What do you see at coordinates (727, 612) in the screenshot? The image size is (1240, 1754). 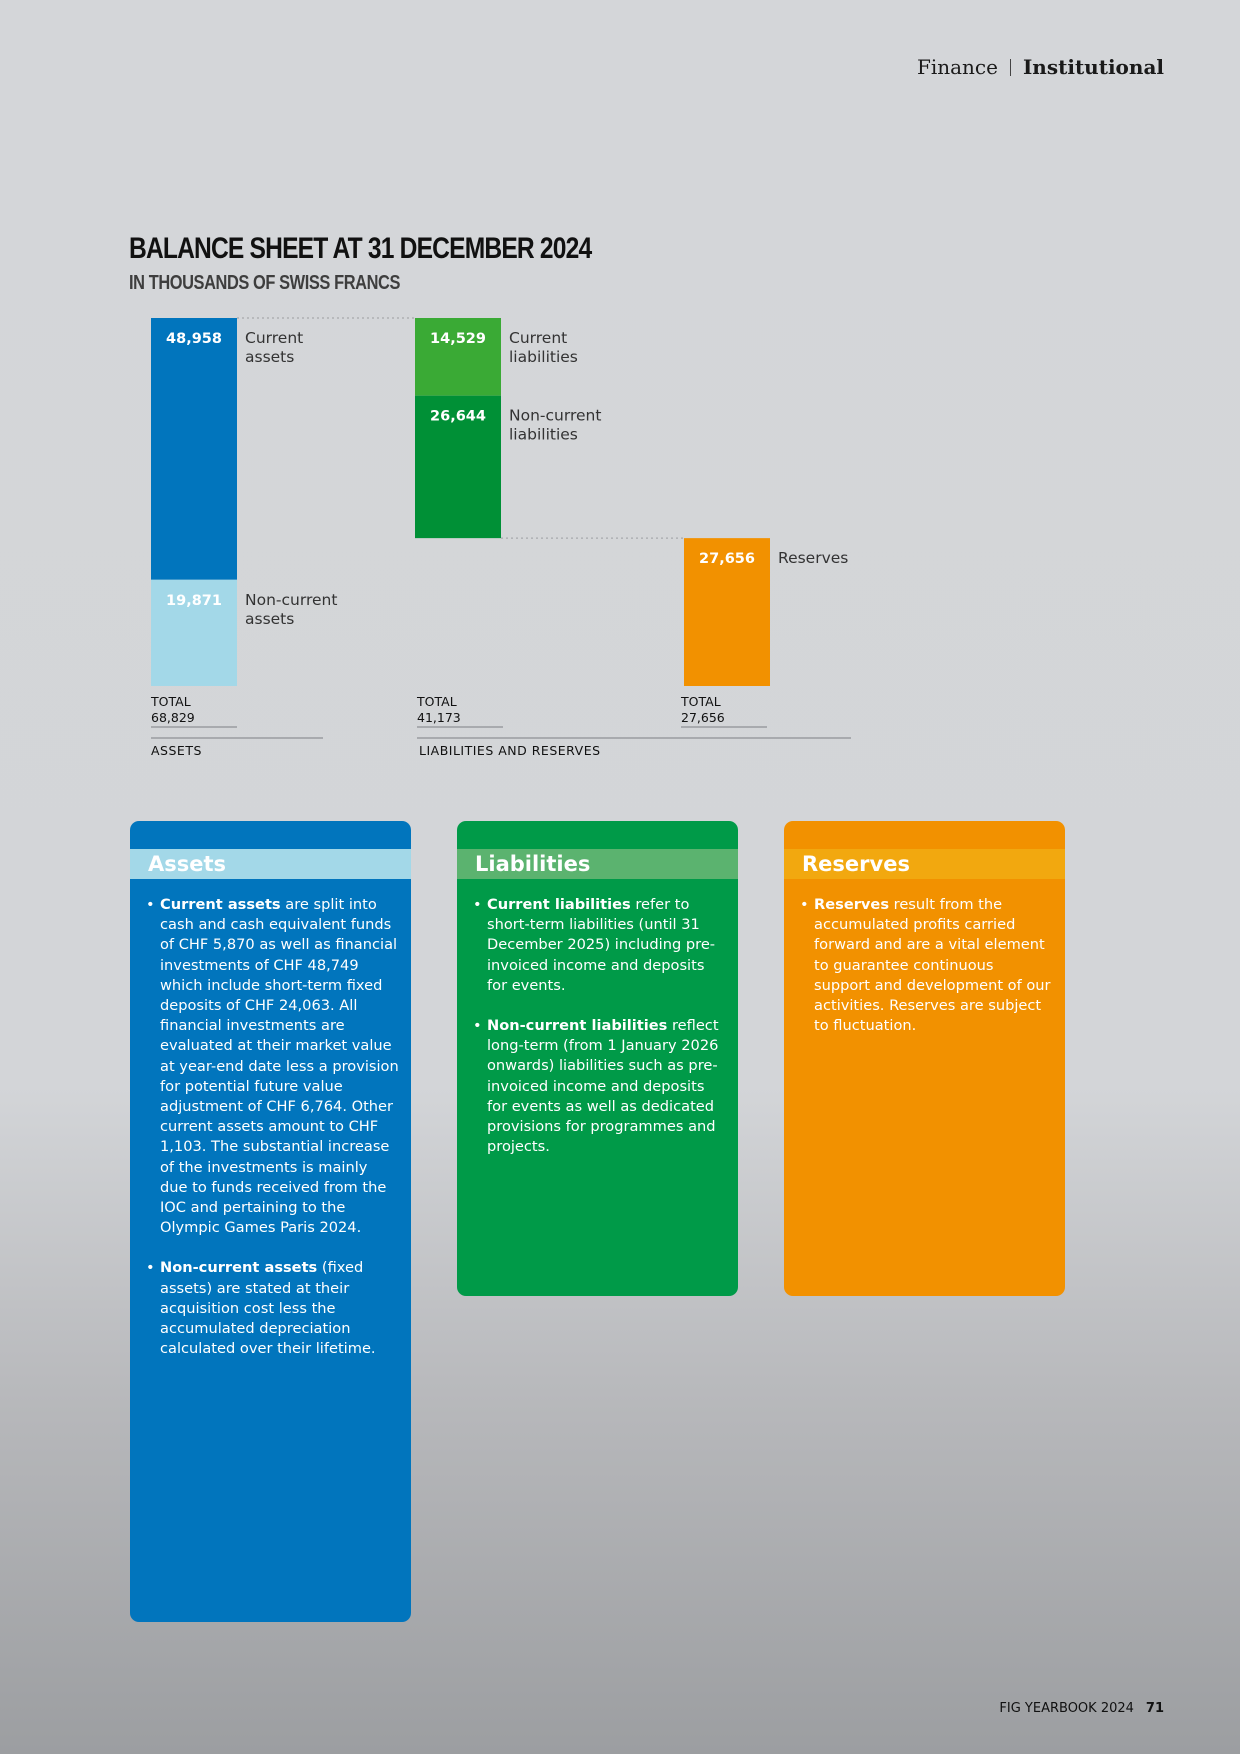 I see `reserves-bar` at bounding box center [727, 612].